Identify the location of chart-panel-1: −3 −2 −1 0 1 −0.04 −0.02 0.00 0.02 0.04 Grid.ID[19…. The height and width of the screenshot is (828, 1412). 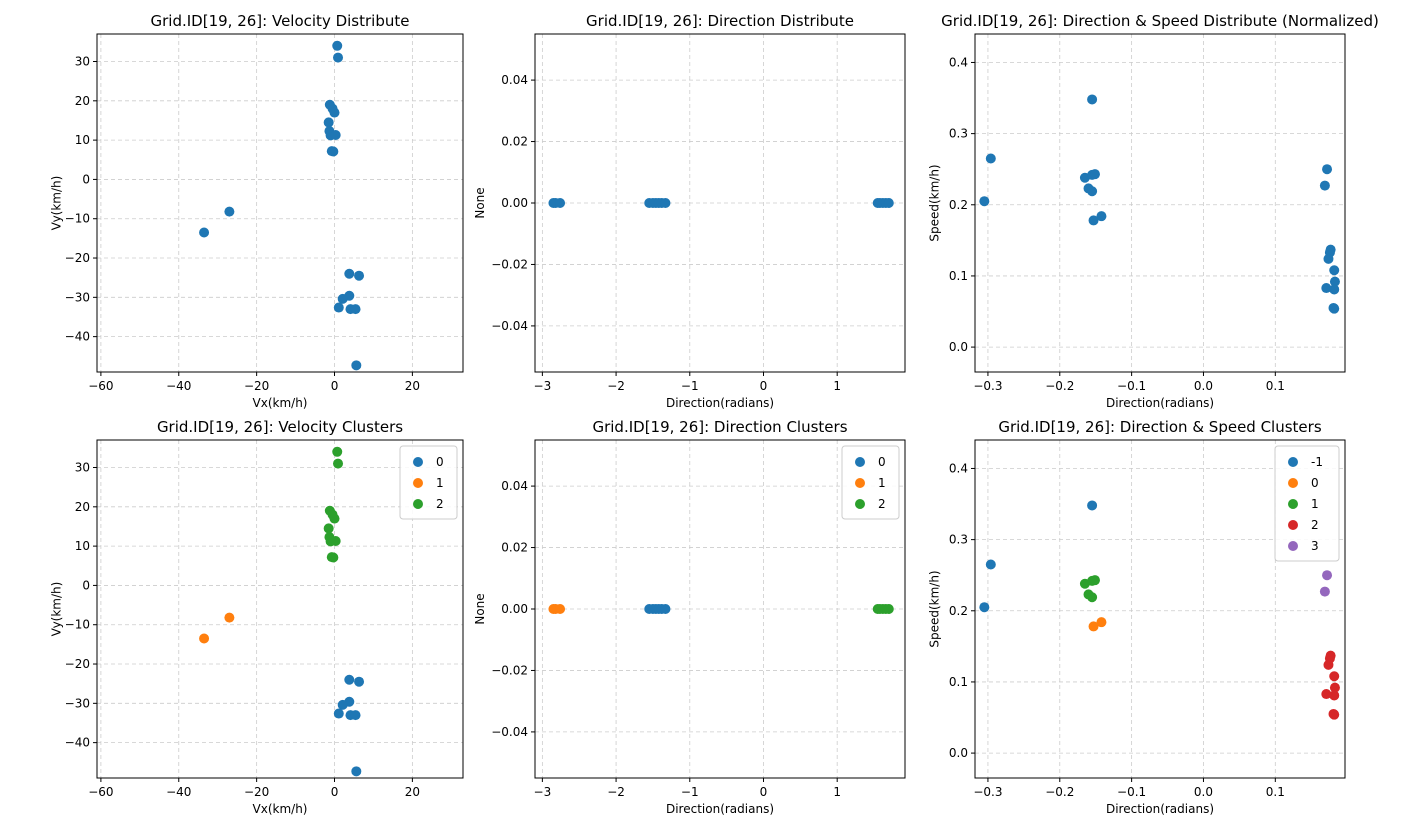
(689, 211).